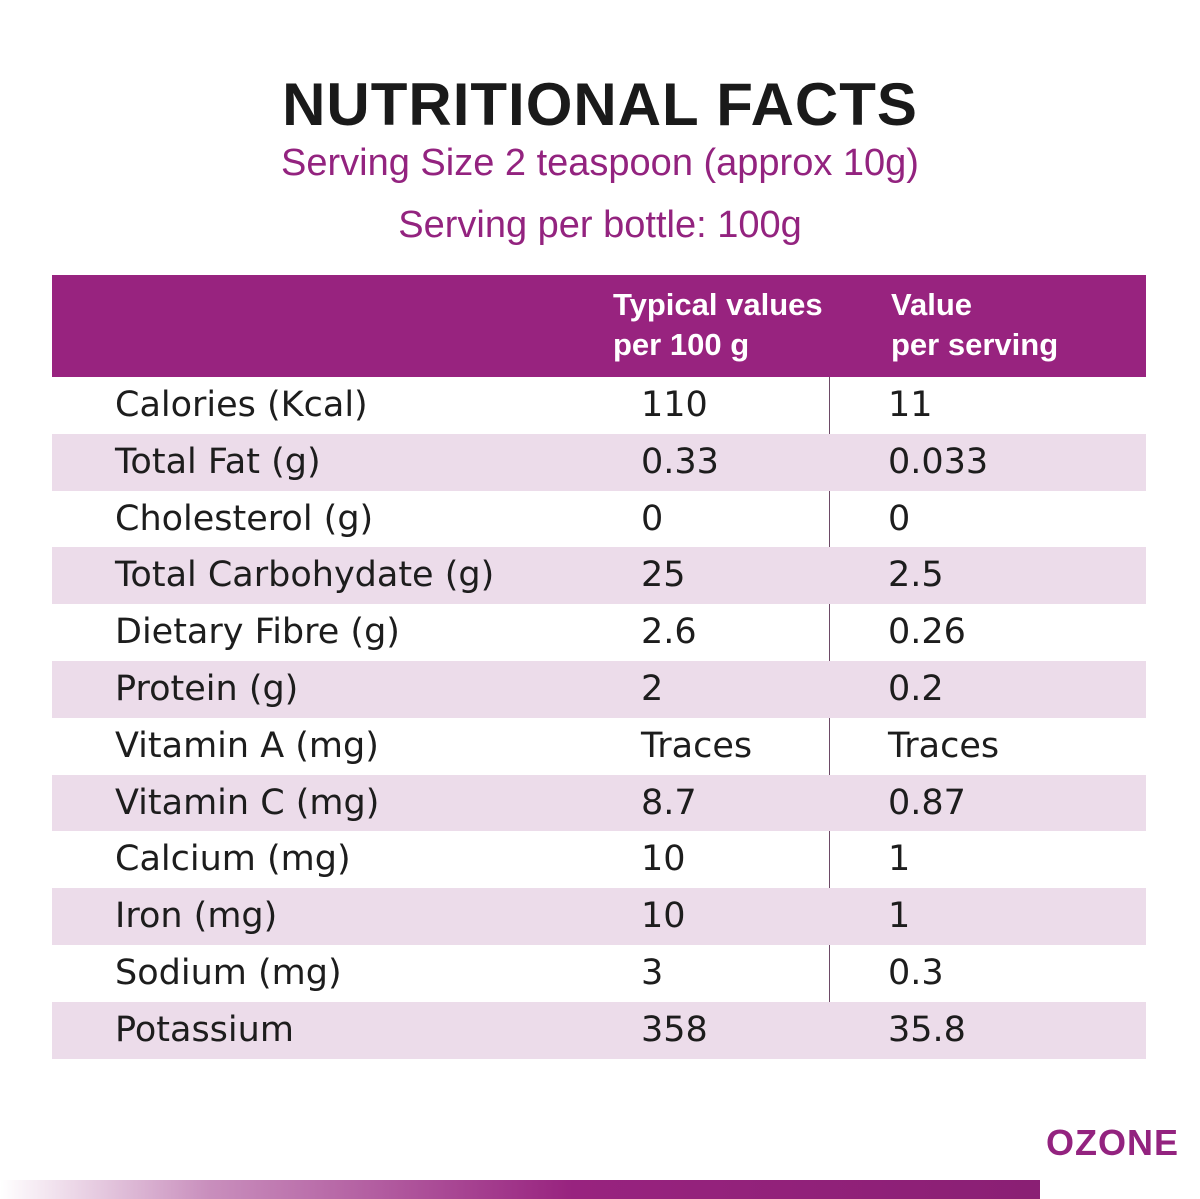  I want to click on per-100g-cell: 2, so click(652, 688).